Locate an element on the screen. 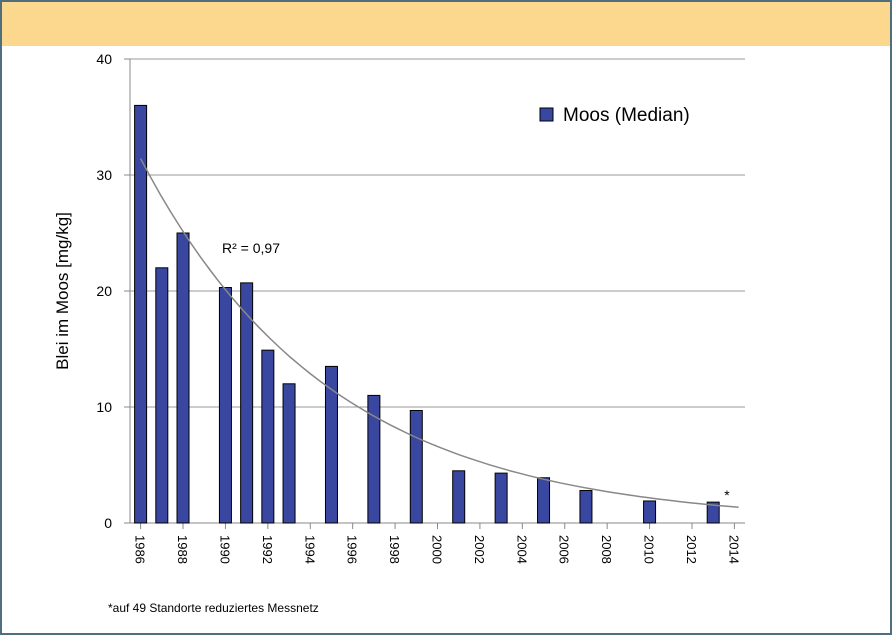  x-tick-label: 1996 is located at coordinates (352, 549).